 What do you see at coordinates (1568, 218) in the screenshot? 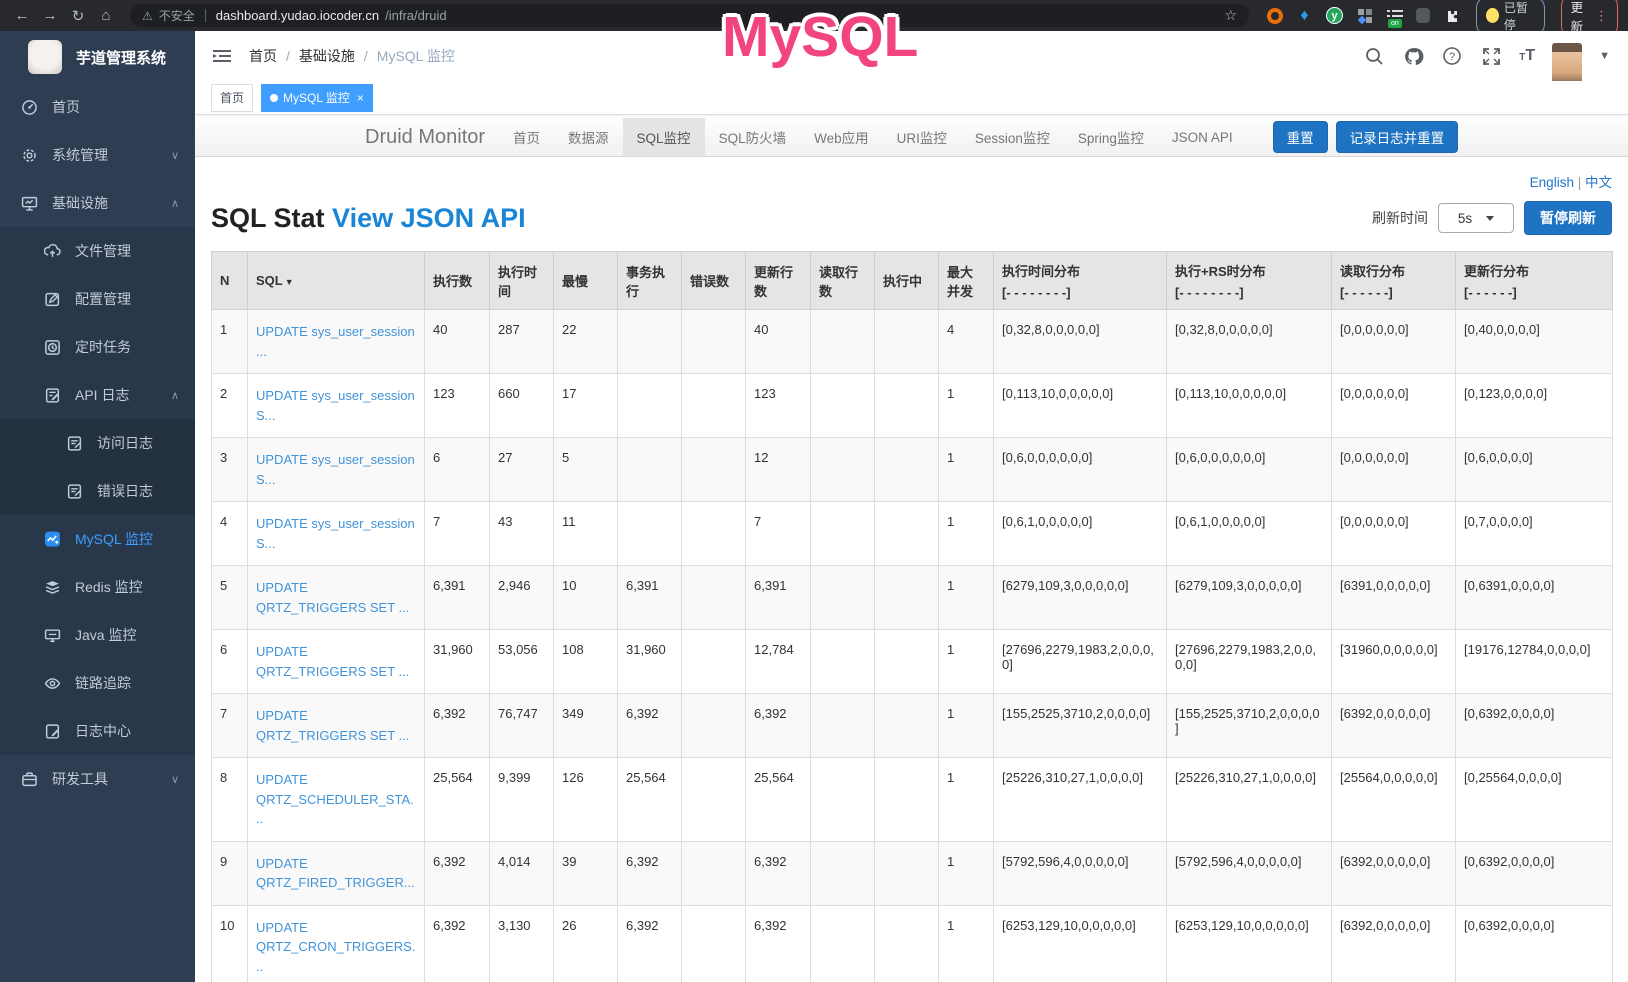
I see `pause-refresh-button: 暂停刷新` at bounding box center [1568, 218].